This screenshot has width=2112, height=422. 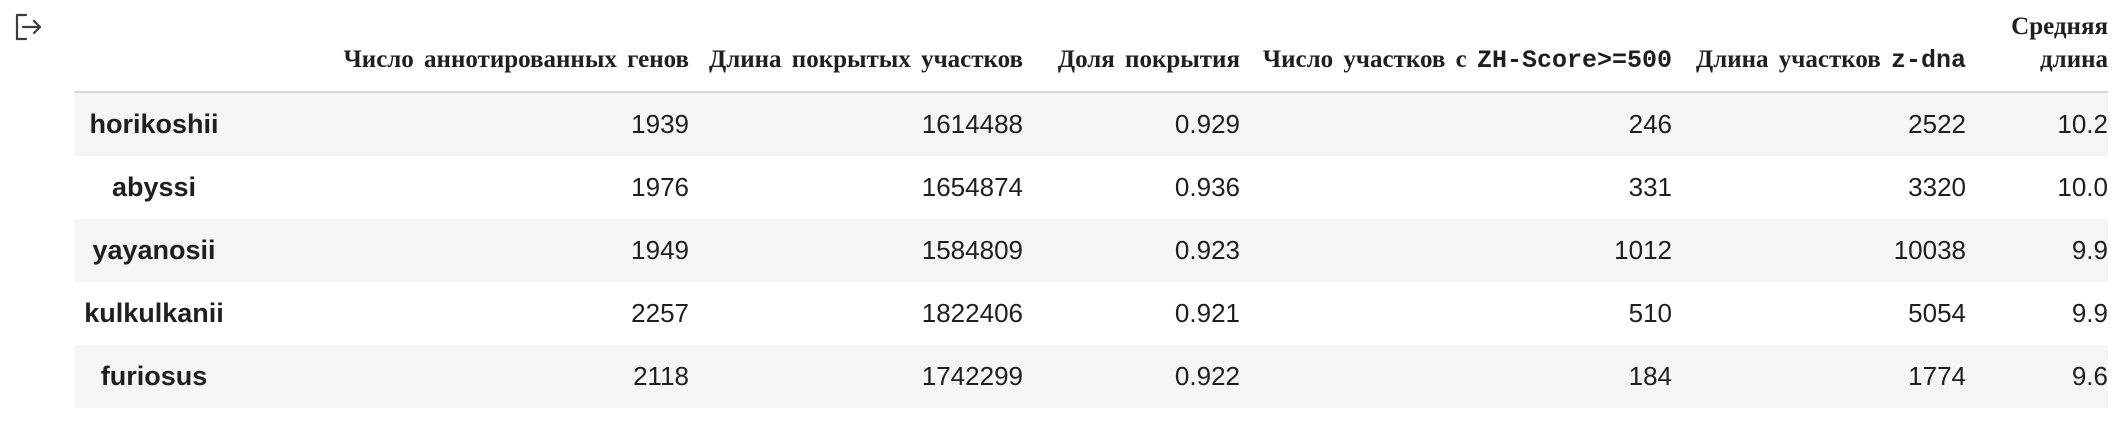 What do you see at coordinates (972, 124) in the screenshot?
I see `table-cell: 1614488` at bounding box center [972, 124].